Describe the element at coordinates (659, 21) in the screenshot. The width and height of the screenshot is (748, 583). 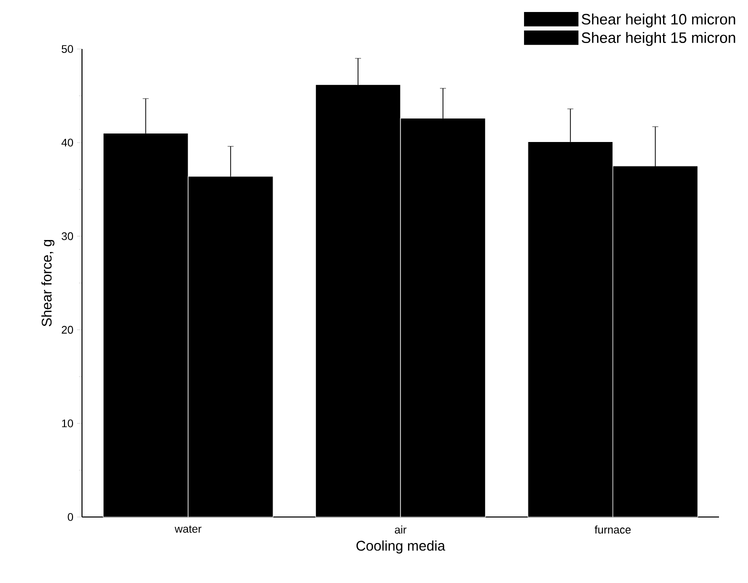
I see `legend-label: Shear height 10 micron` at that location.